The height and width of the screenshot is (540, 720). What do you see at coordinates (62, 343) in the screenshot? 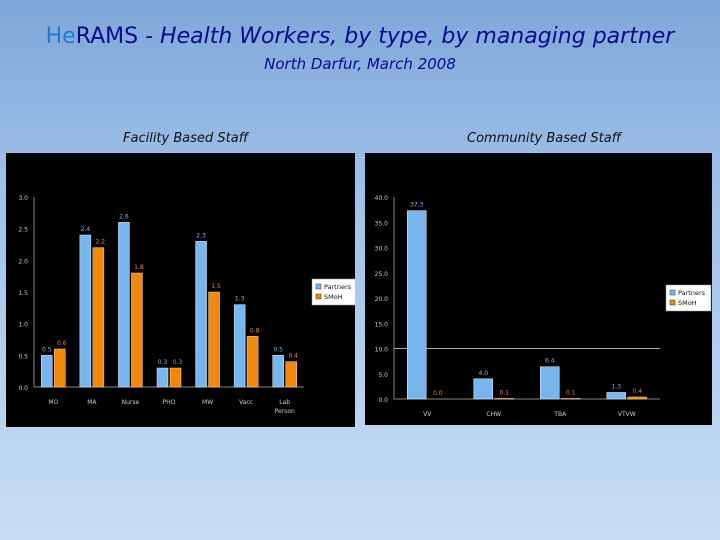
I see `facility-data-label-smoh: 0.6` at bounding box center [62, 343].